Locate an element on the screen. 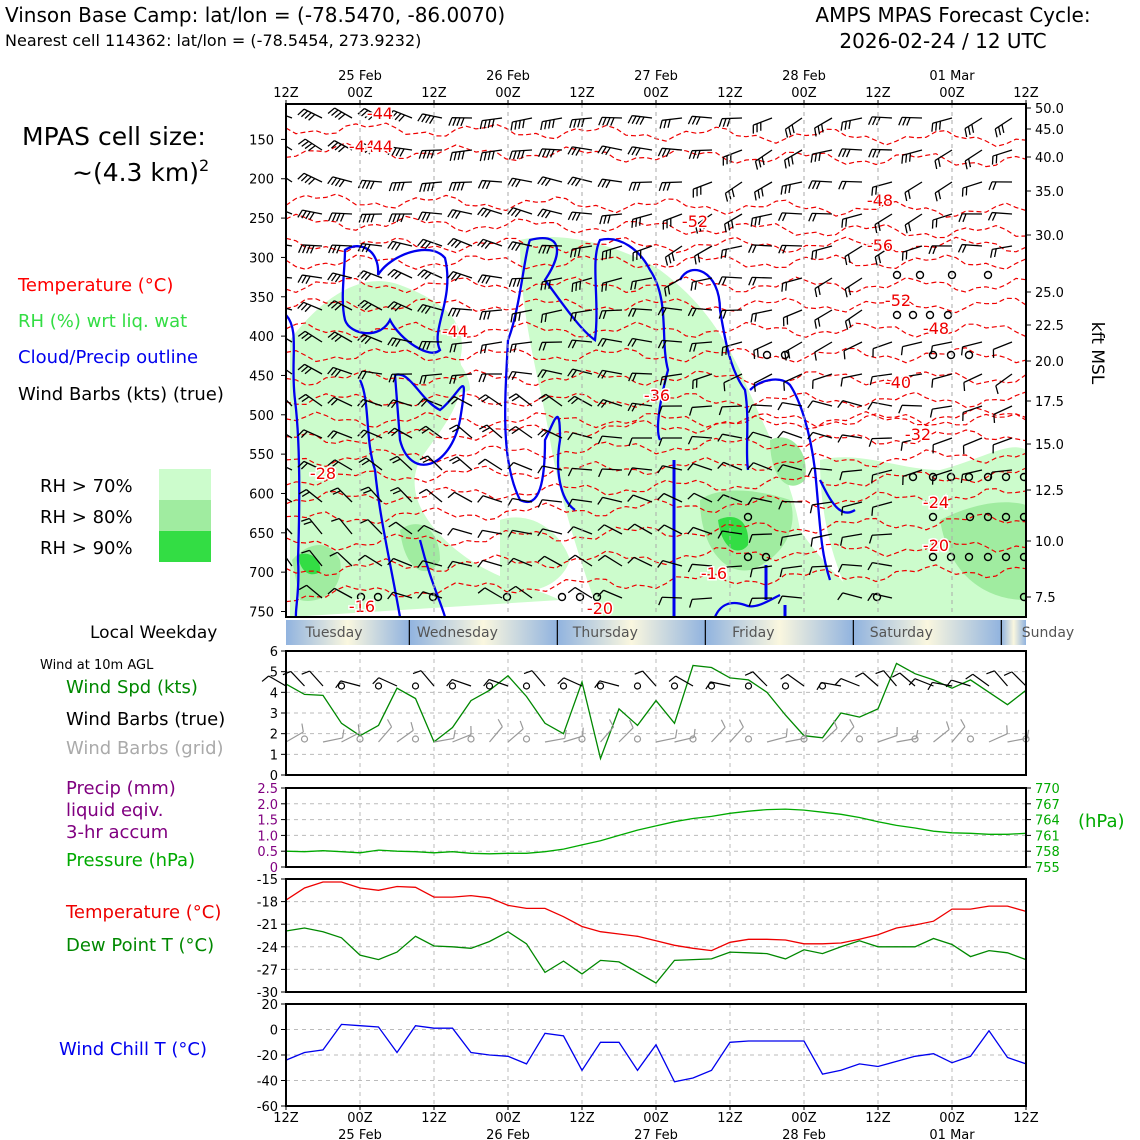 The height and width of the screenshot is (1140, 1140). height-tick-label: 50.0 is located at coordinates (1049, 109).